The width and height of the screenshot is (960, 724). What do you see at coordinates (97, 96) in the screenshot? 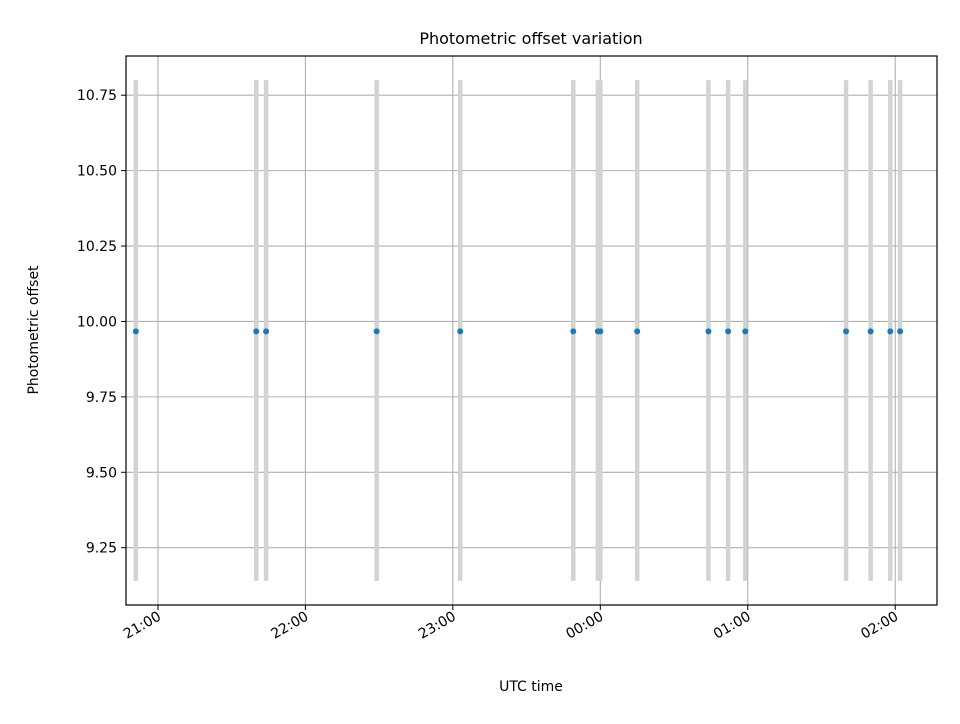
I see `y-tick-label: 10.75` at bounding box center [97, 96].